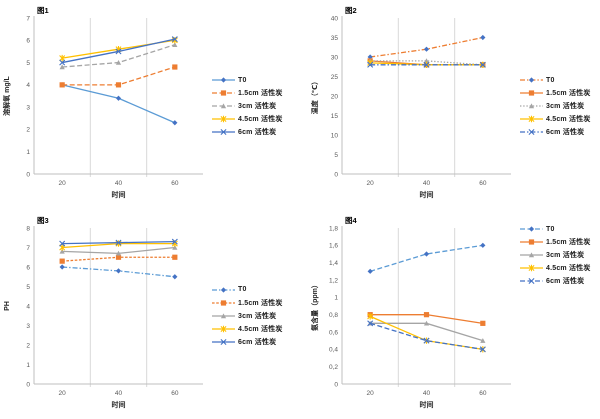  I want to click on y-tick-label: 0, so click(28, 174).